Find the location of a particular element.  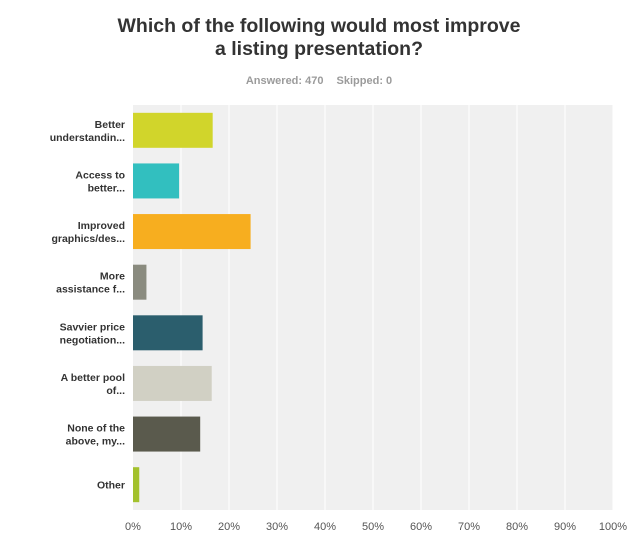

x-tick-label: 50% is located at coordinates (373, 527).